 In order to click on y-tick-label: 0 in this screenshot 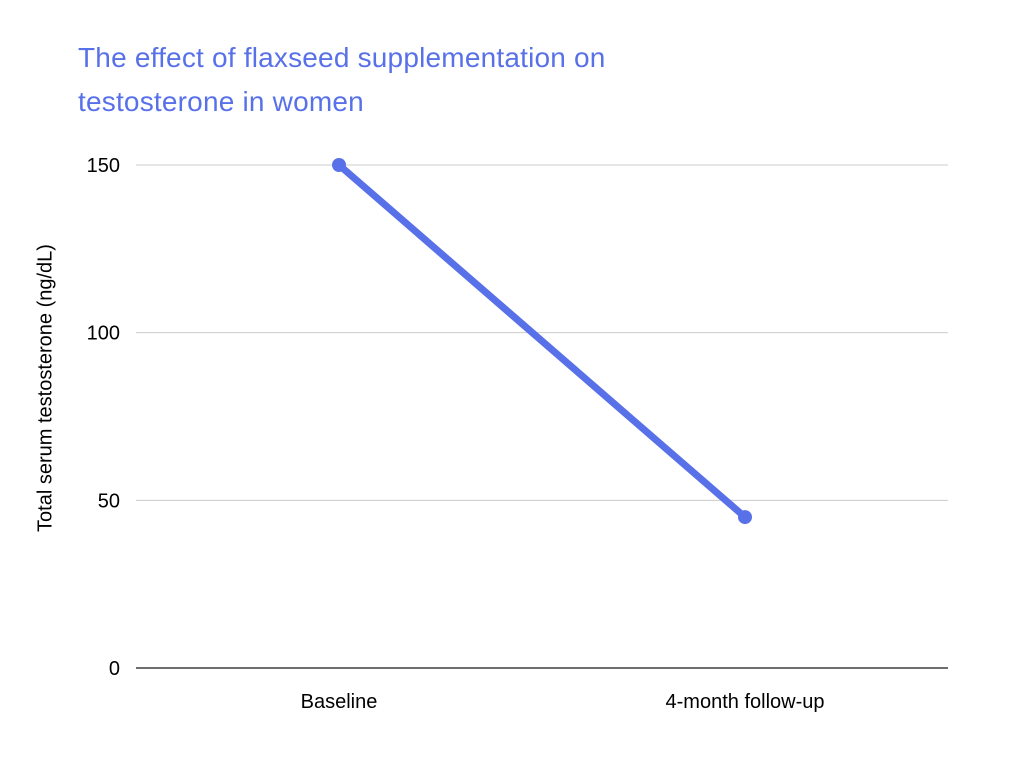, I will do `click(114, 669)`.